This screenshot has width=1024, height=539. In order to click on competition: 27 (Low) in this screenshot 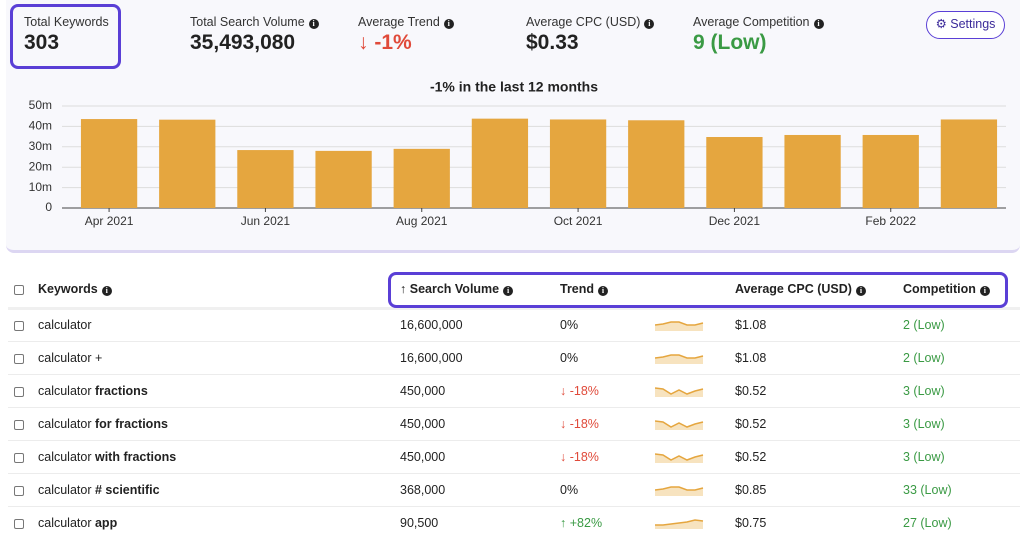, I will do `click(927, 523)`.